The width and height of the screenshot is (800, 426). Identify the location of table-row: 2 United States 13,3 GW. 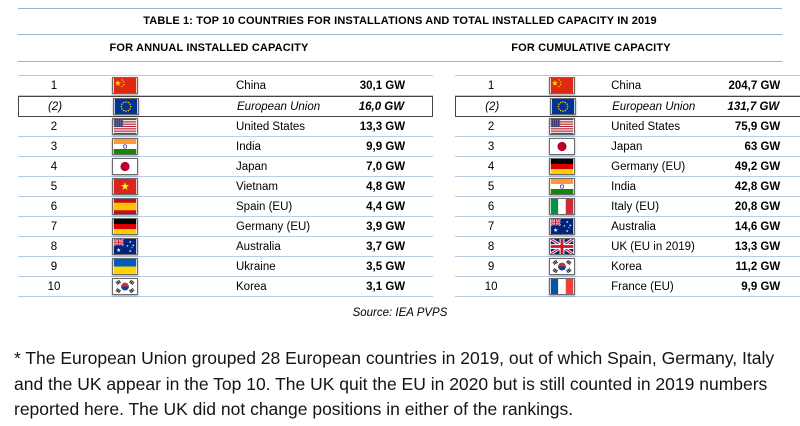
(226, 127).